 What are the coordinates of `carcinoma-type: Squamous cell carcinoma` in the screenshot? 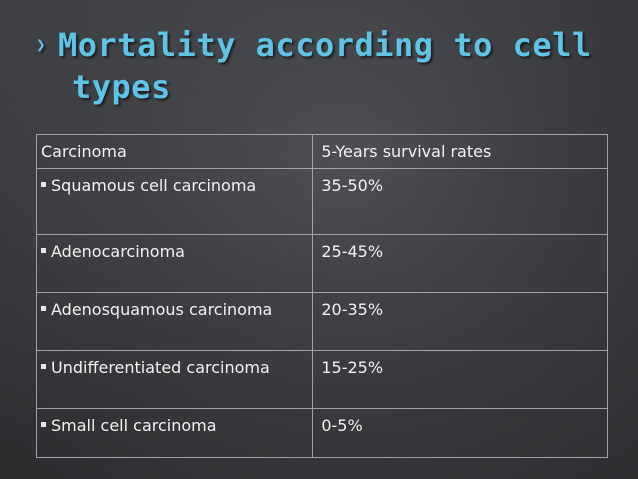 It's located at (154, 185).